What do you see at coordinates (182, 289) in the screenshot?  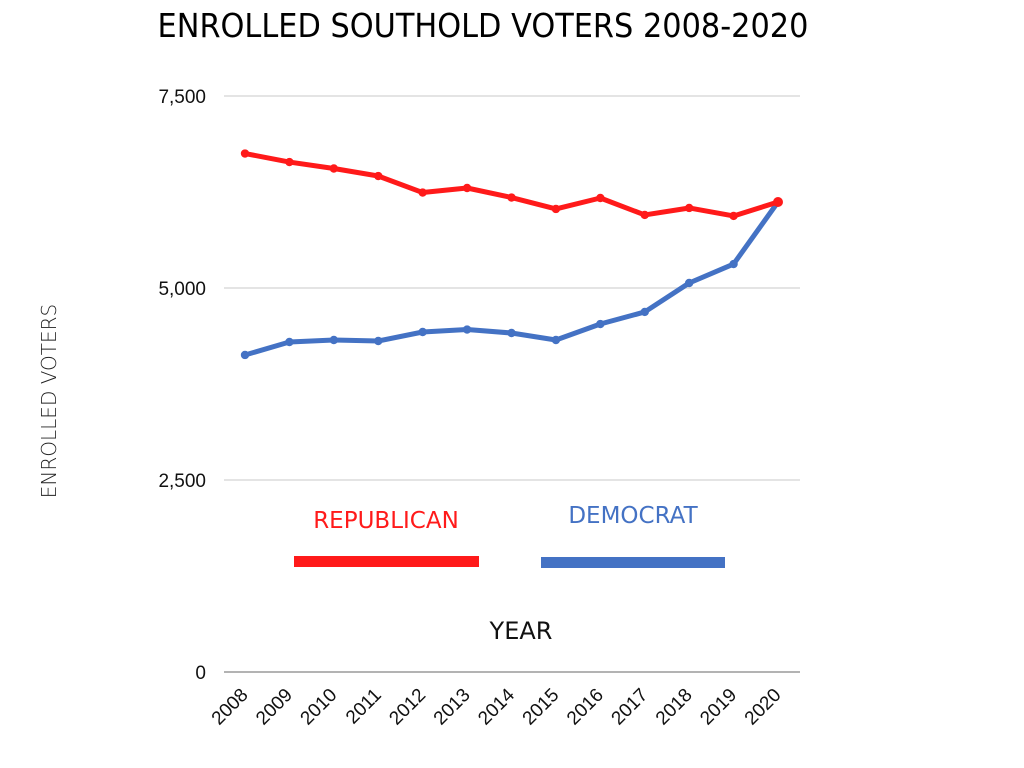 I see `y-tick-label: 5,000` at bounding box center [182, 289].